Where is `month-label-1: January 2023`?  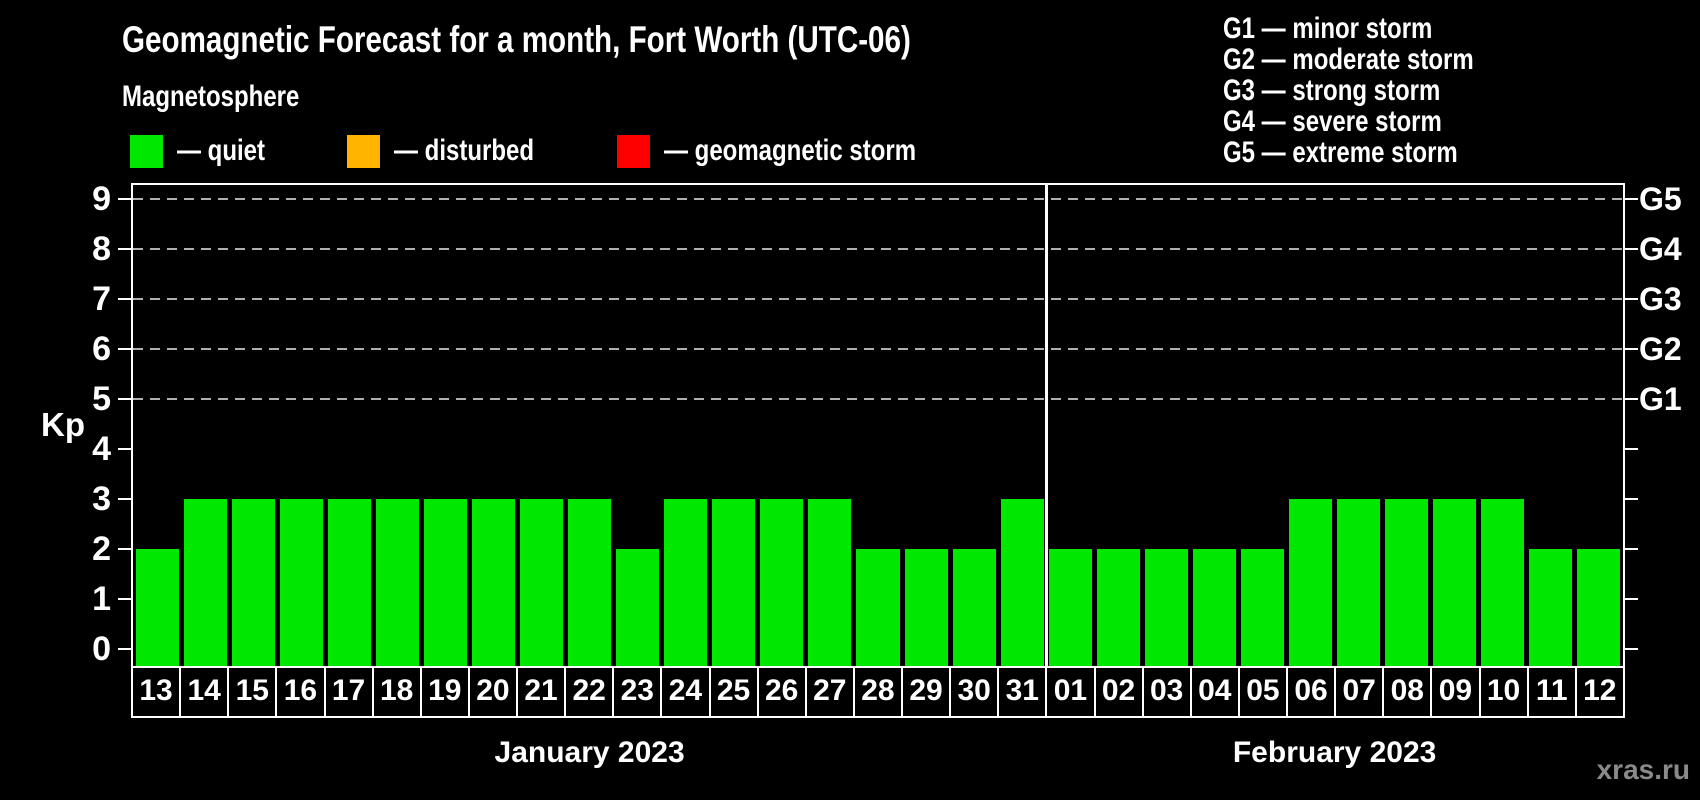
month-label-1: January 2023 is located at coordinates (589, 752).